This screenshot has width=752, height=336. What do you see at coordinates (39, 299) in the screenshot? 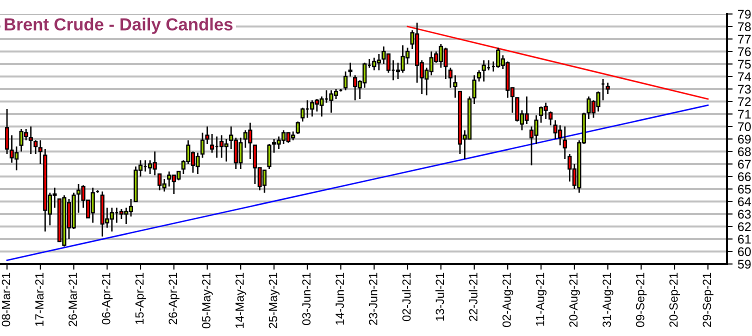
I see `x-tick-label: 17-Mar-21` at bounding box center [39, 299].